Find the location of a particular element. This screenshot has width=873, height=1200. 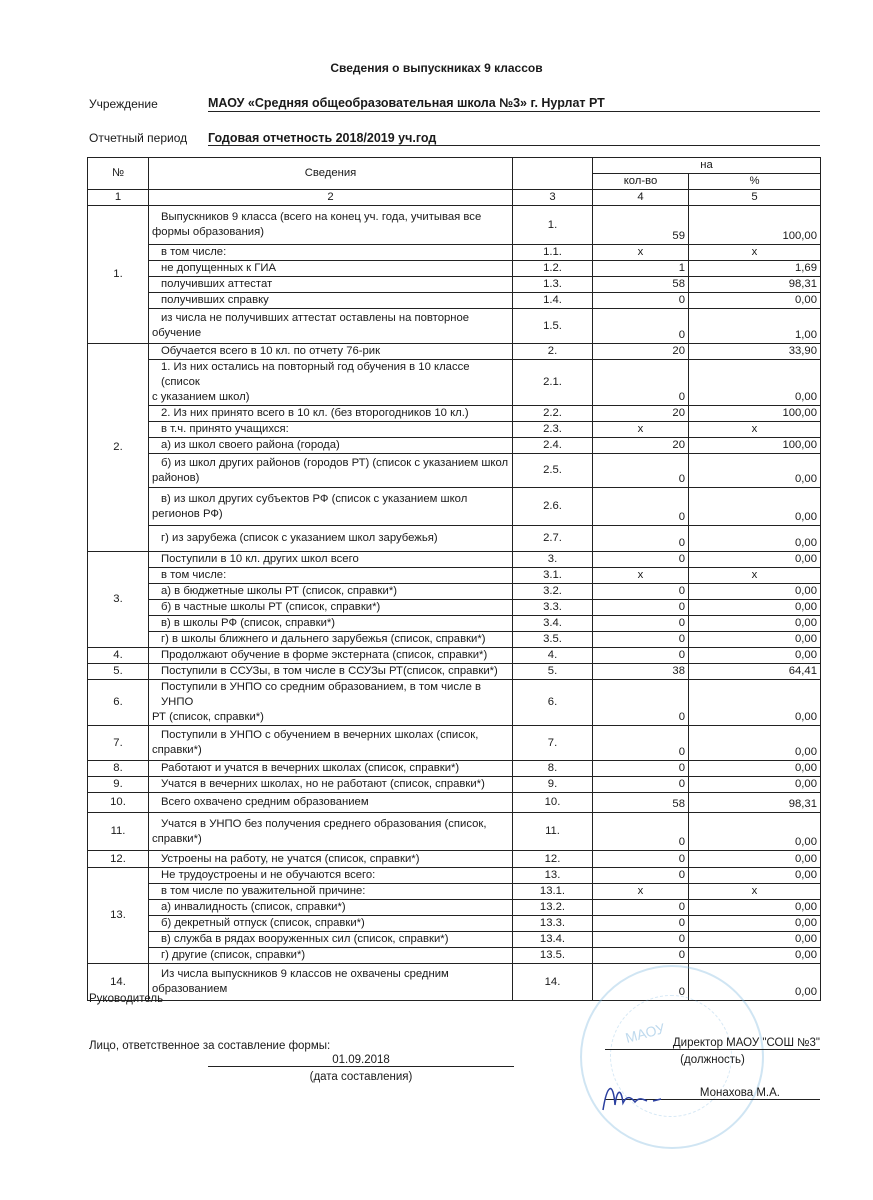

header-num: № is located at coordinates (118, 173).